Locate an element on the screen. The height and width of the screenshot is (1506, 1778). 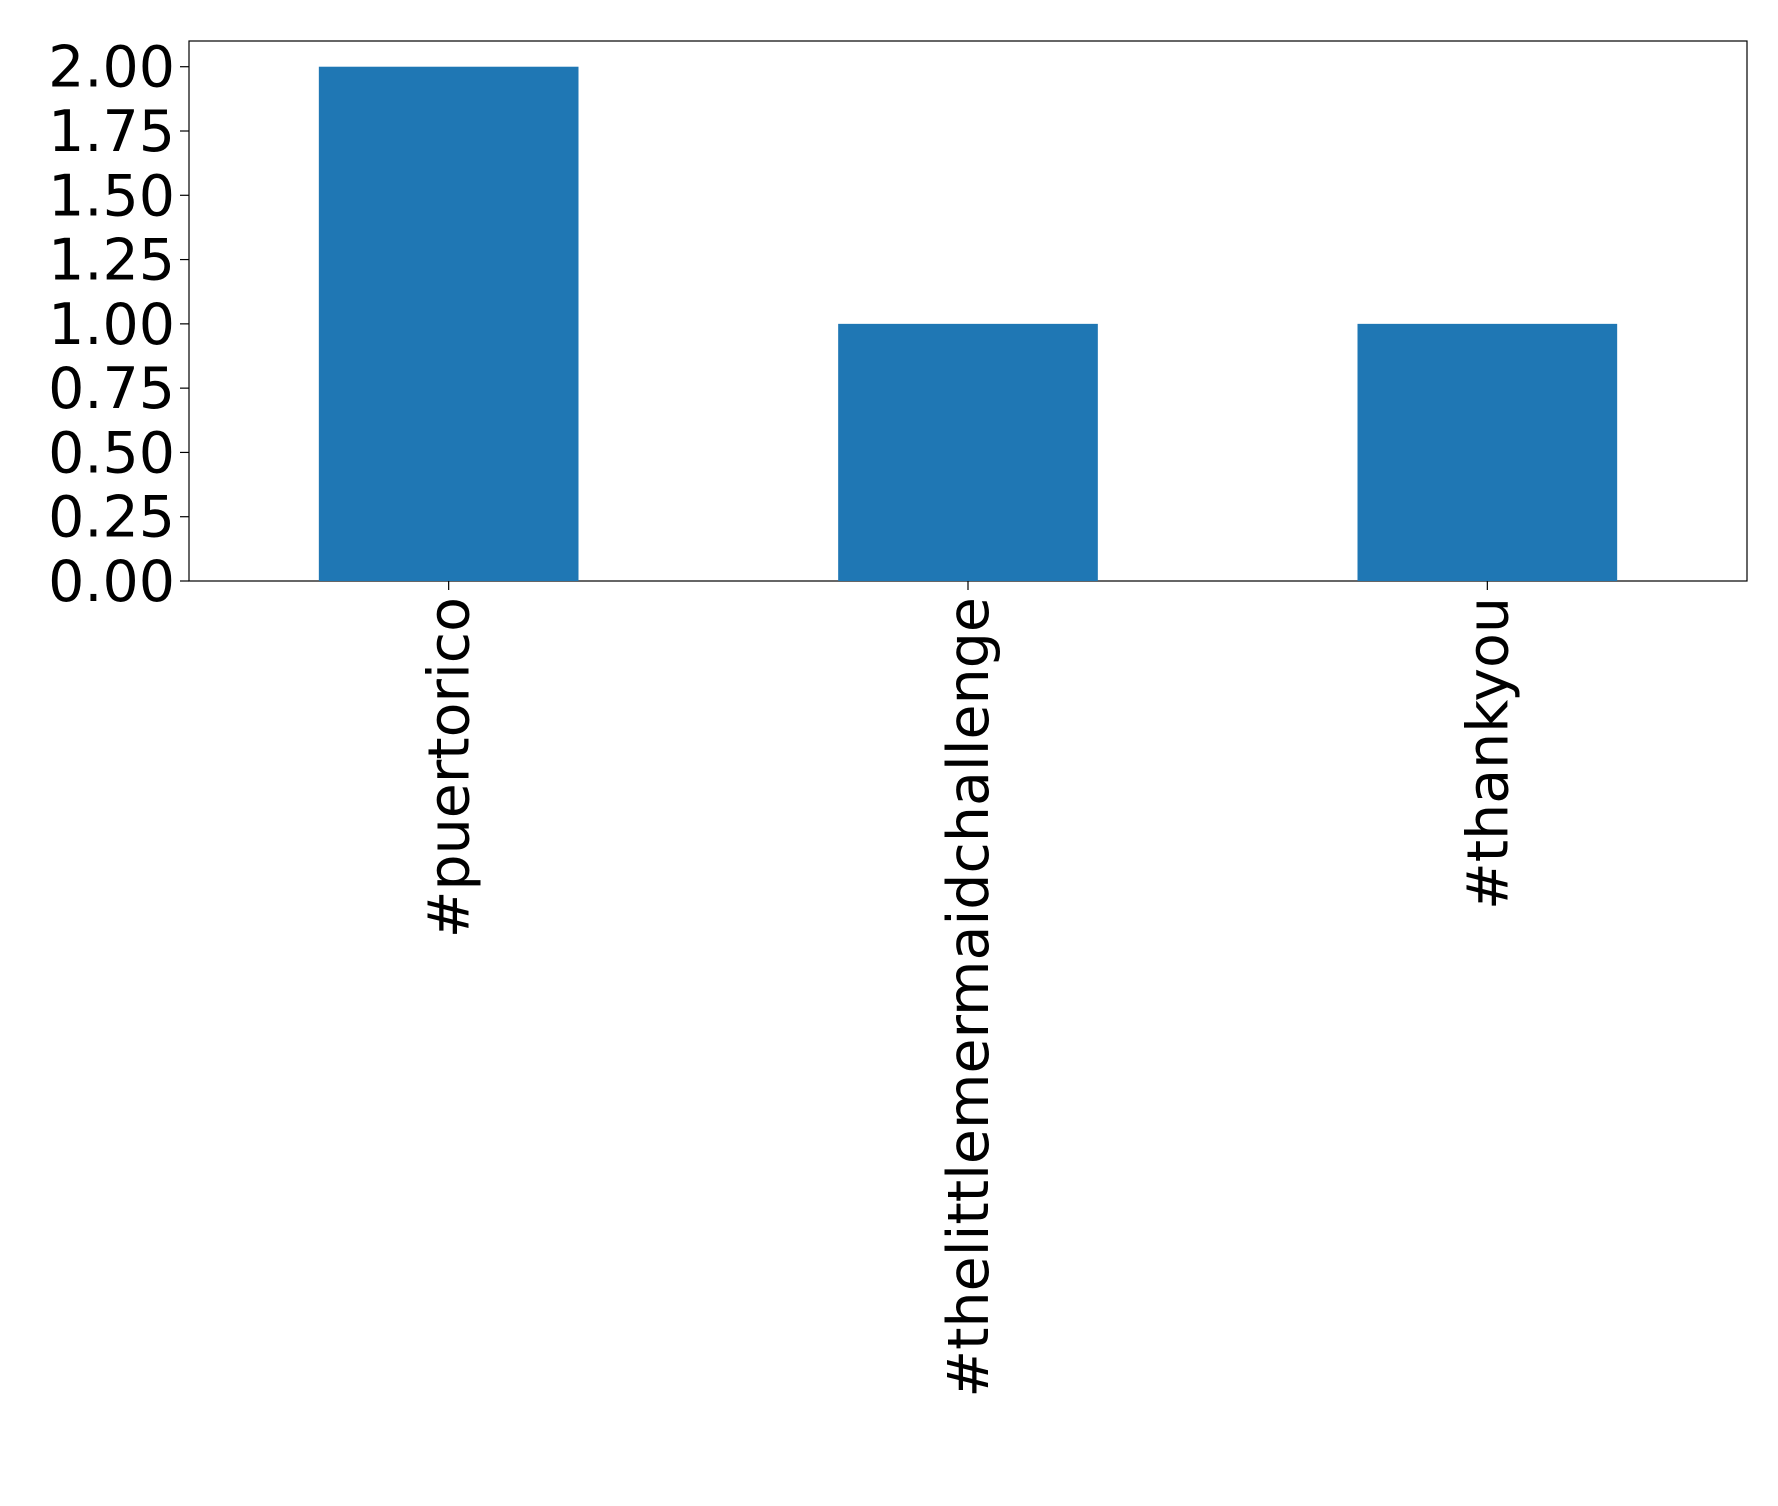
y-tick-label: 1.50 is located at coordinates (111, 196).